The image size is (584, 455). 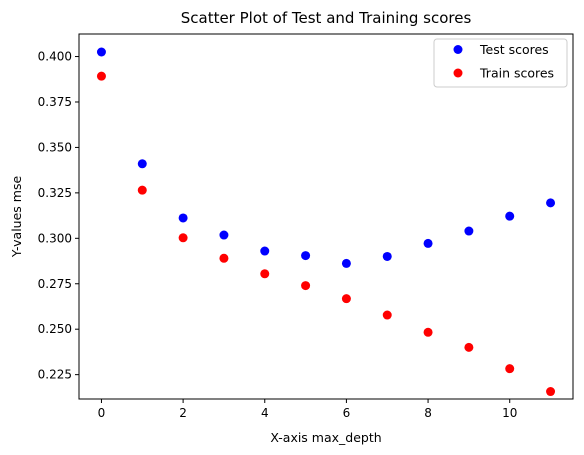 I want to click on legend-marker-test, so click(x=458, y=49).